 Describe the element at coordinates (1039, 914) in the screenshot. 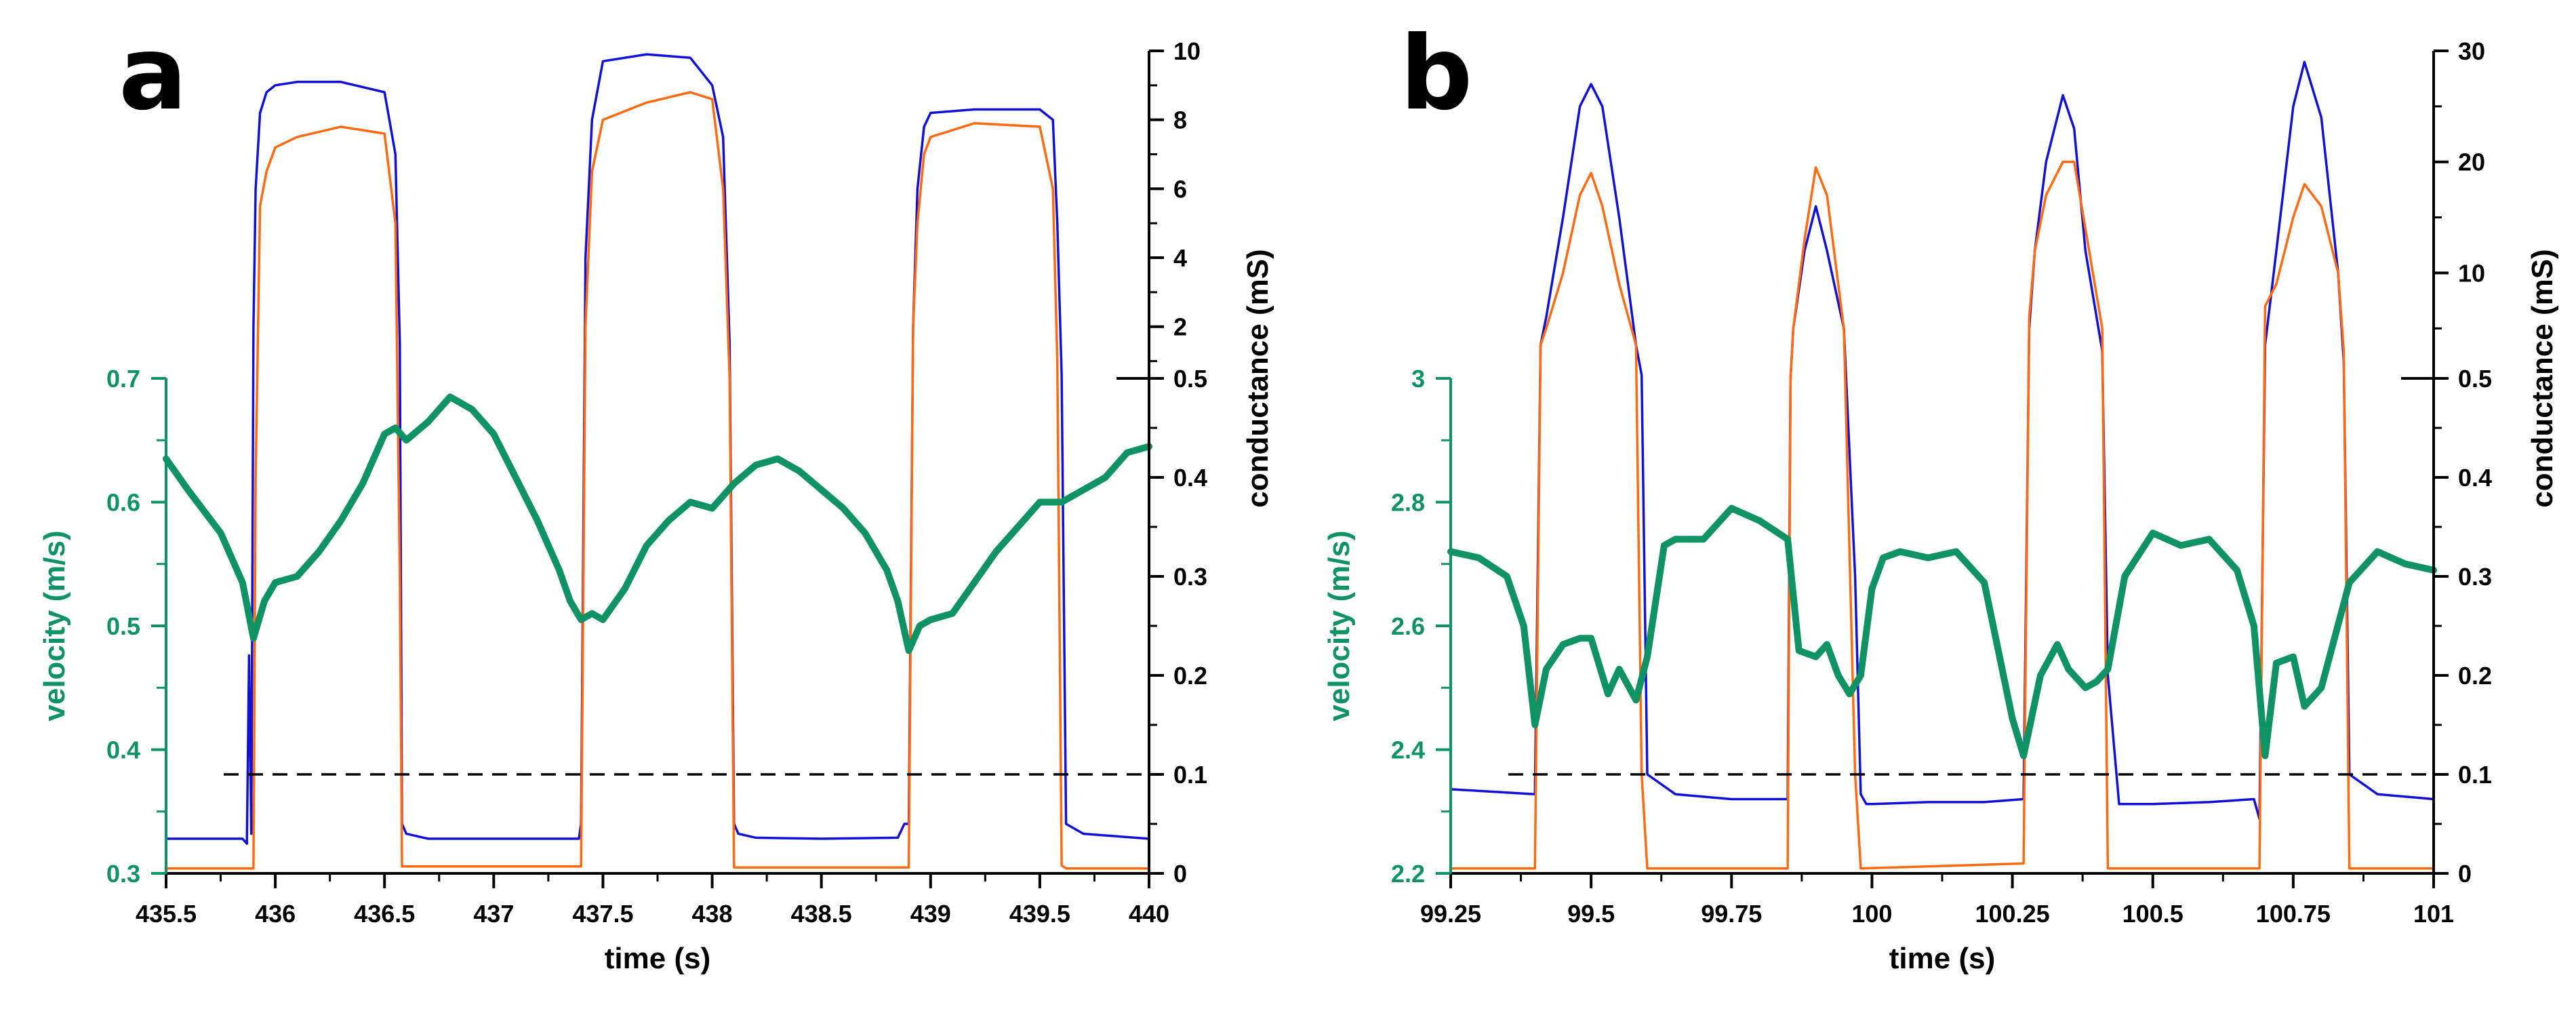

I see `x-tick-label: 439.5` at that location.